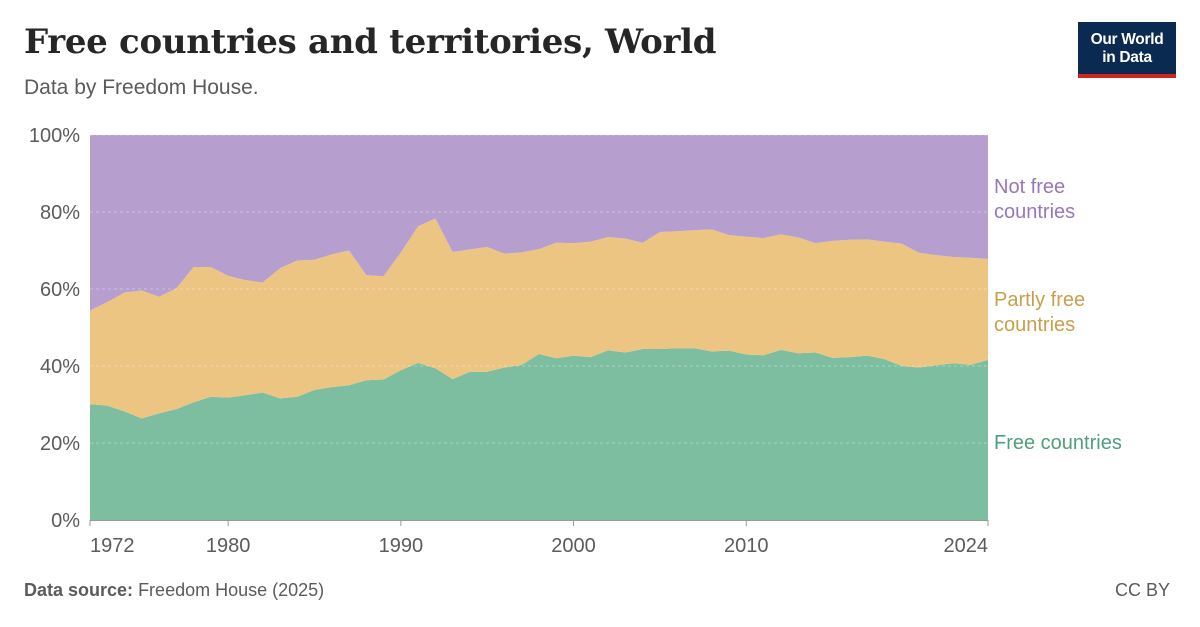  What do you see at coordinates (573, 546) in the screenshot?
I see `x-tick-label: 2000` at bounding box center [573, 546].